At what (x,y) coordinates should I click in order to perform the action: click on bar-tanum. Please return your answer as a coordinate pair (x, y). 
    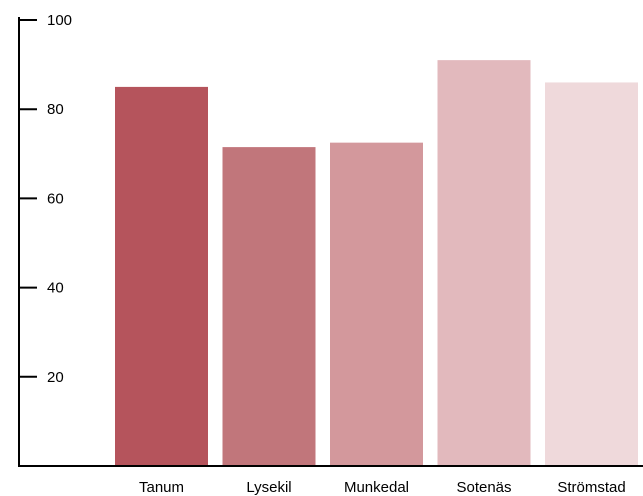
    Looking at the image, I should click on (161, 276).